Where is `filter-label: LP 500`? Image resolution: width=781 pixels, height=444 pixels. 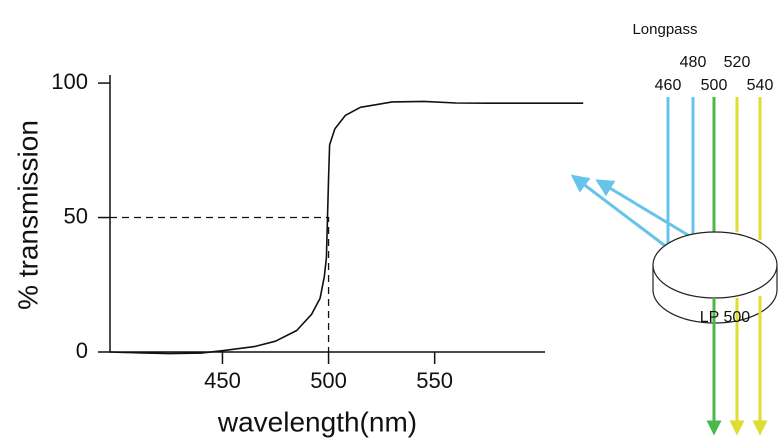
filter-label: LP 500 is located at coordinates (725, 317).